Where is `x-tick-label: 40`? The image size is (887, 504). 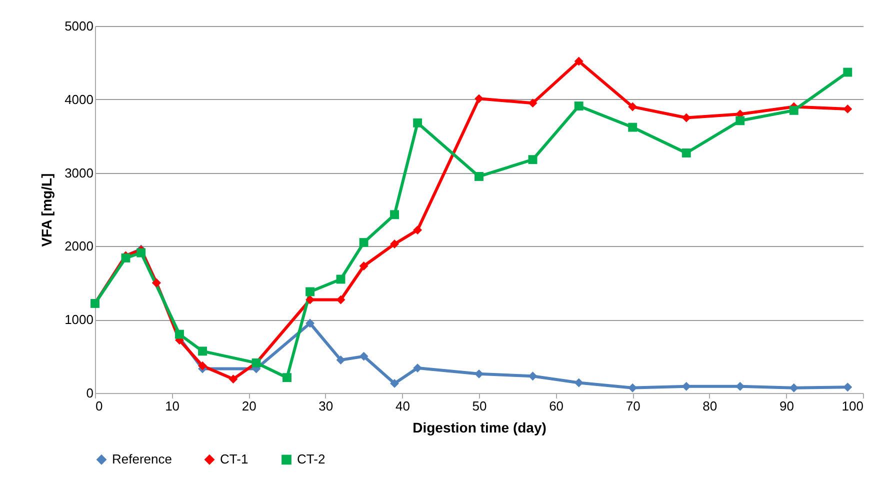 x-tick-label: 40 is located at coordinates (402, 406).